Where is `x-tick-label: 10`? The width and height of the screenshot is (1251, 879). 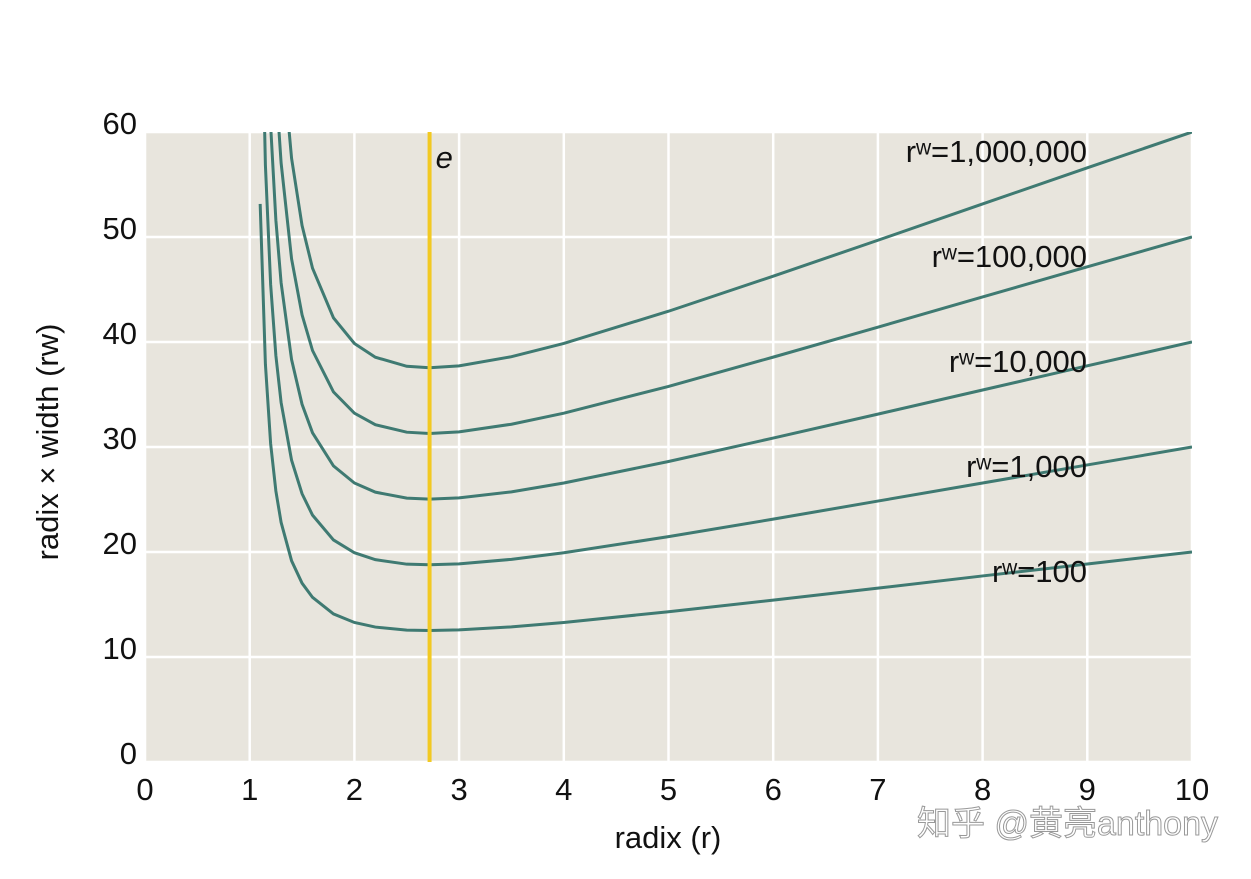 x-tick-label: 10 is located at coordinates (1192, 789).